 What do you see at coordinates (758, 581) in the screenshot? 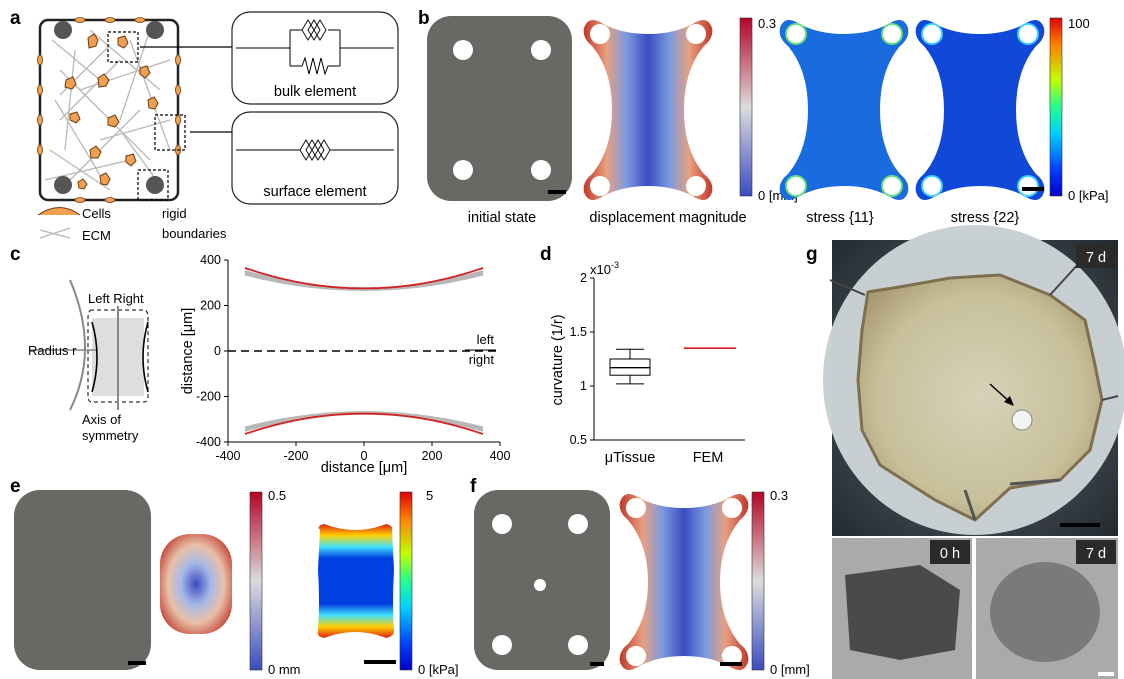
I see `colorbar-displacement-f` at bounding box center [758, 581].